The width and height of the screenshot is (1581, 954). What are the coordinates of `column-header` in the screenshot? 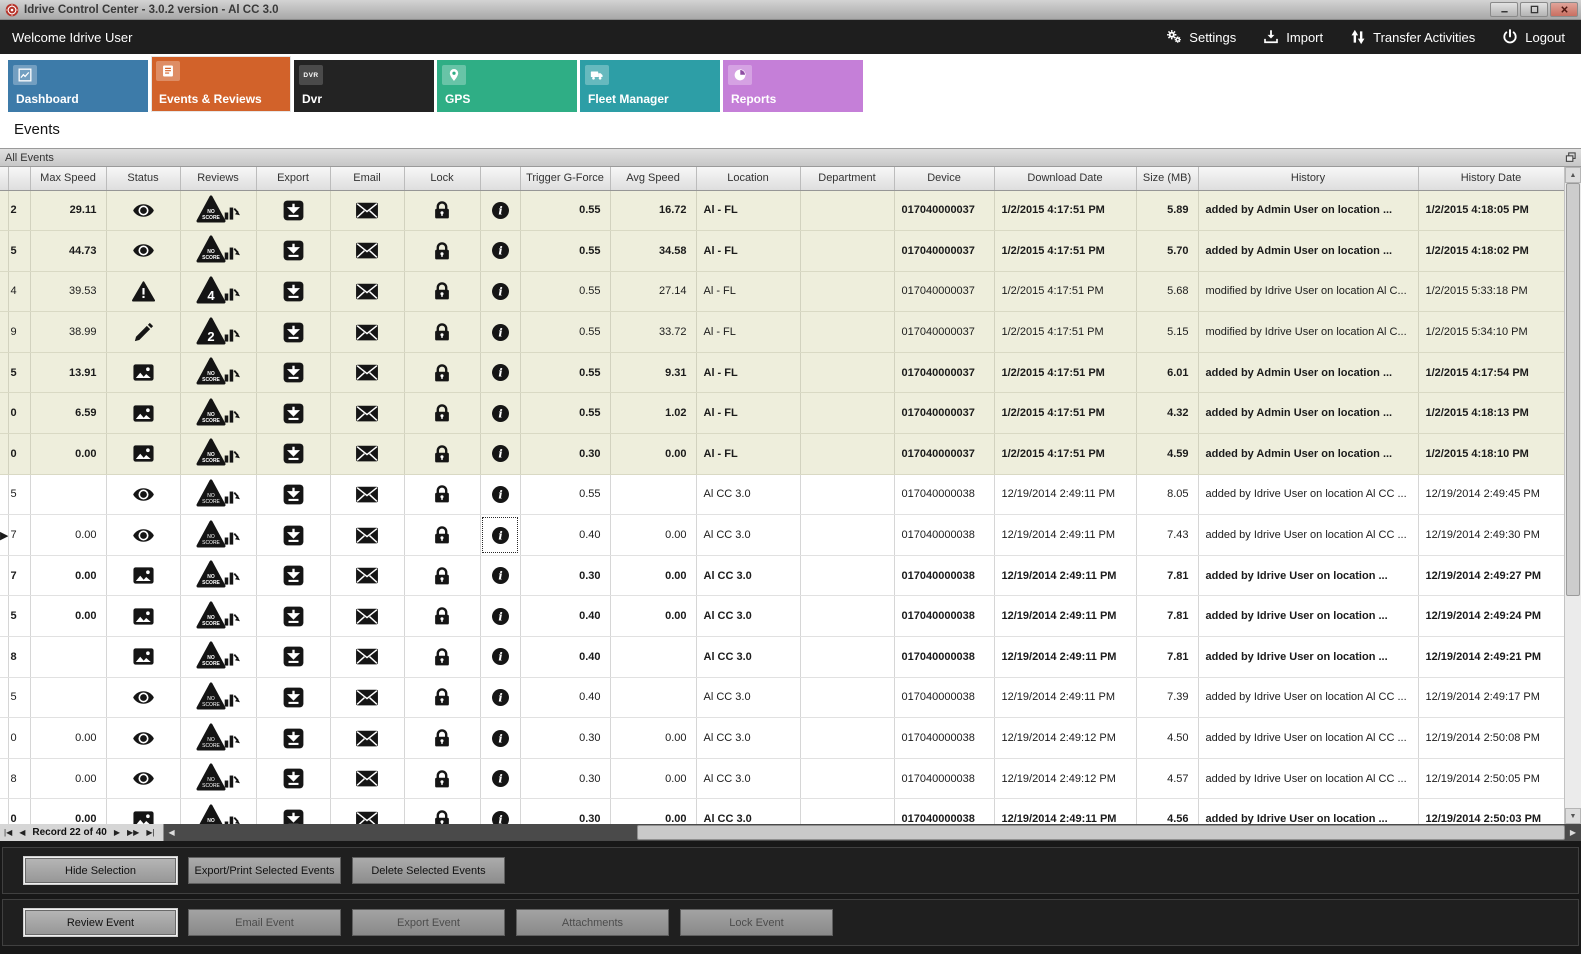 It's located at (19, 179).